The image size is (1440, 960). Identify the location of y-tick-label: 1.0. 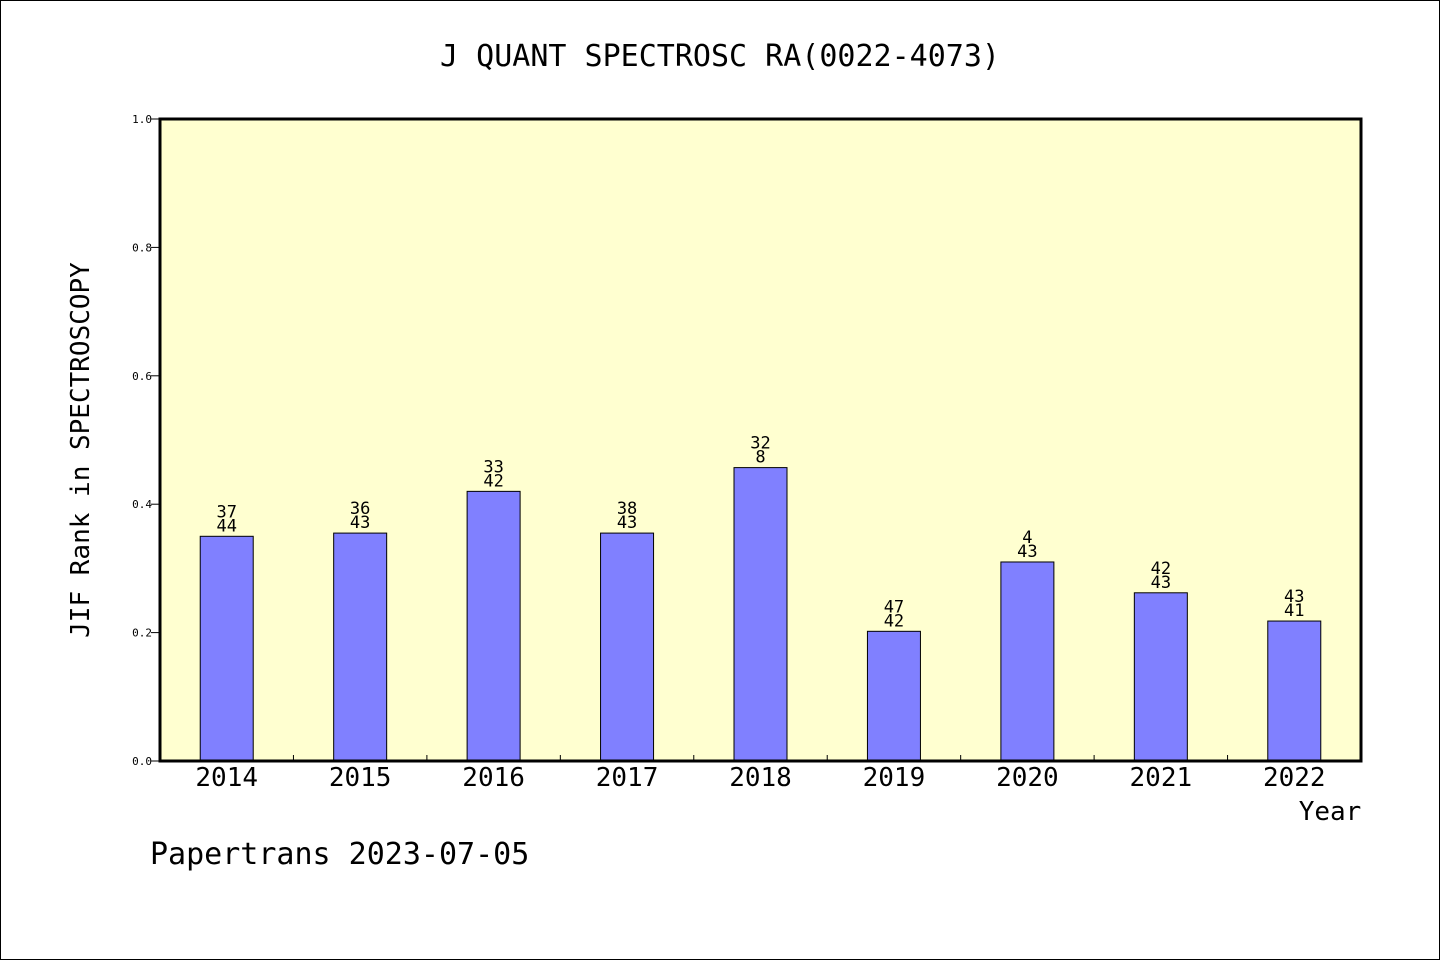
(142, 119).